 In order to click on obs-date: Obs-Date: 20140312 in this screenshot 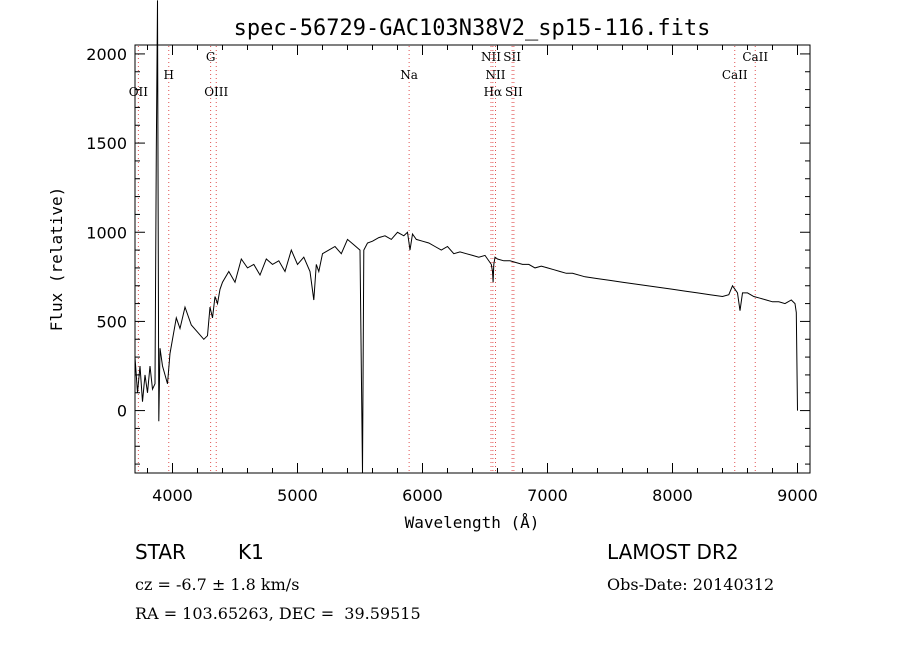, I will do `click(691, 584)`.